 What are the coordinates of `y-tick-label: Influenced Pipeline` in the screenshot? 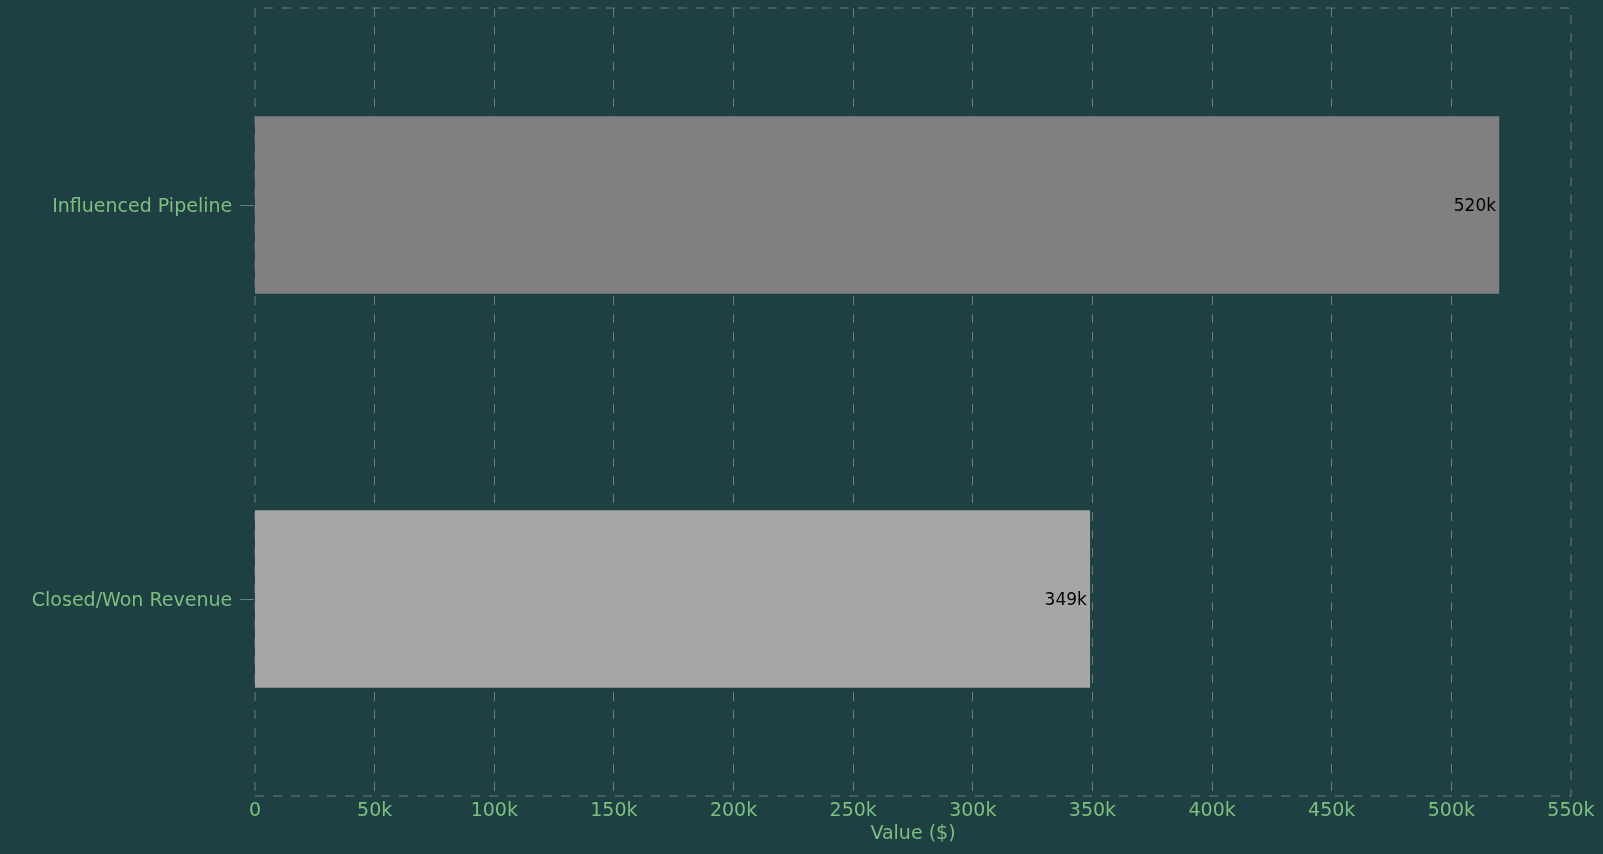 It's located at (142, 204).